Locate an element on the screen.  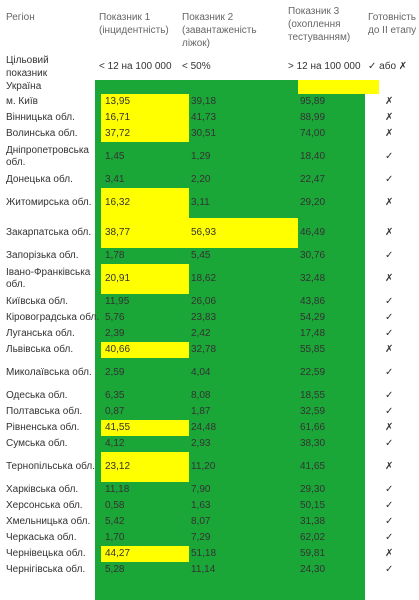
table-row: Запорізька обл. 1,78 5,45 30,76 ✓ is located at coordinates (209, 256).